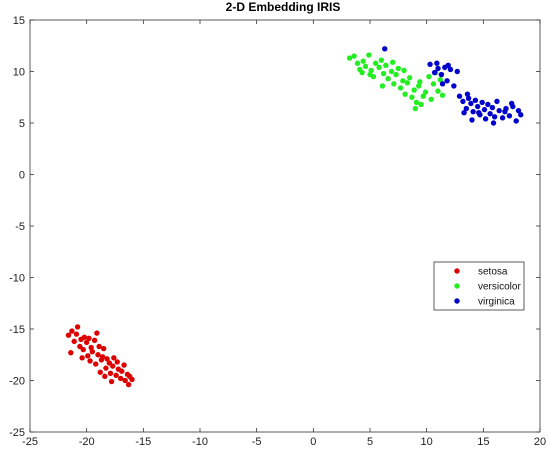  I want to click on y-tick-label: -5, so click(20, 227).